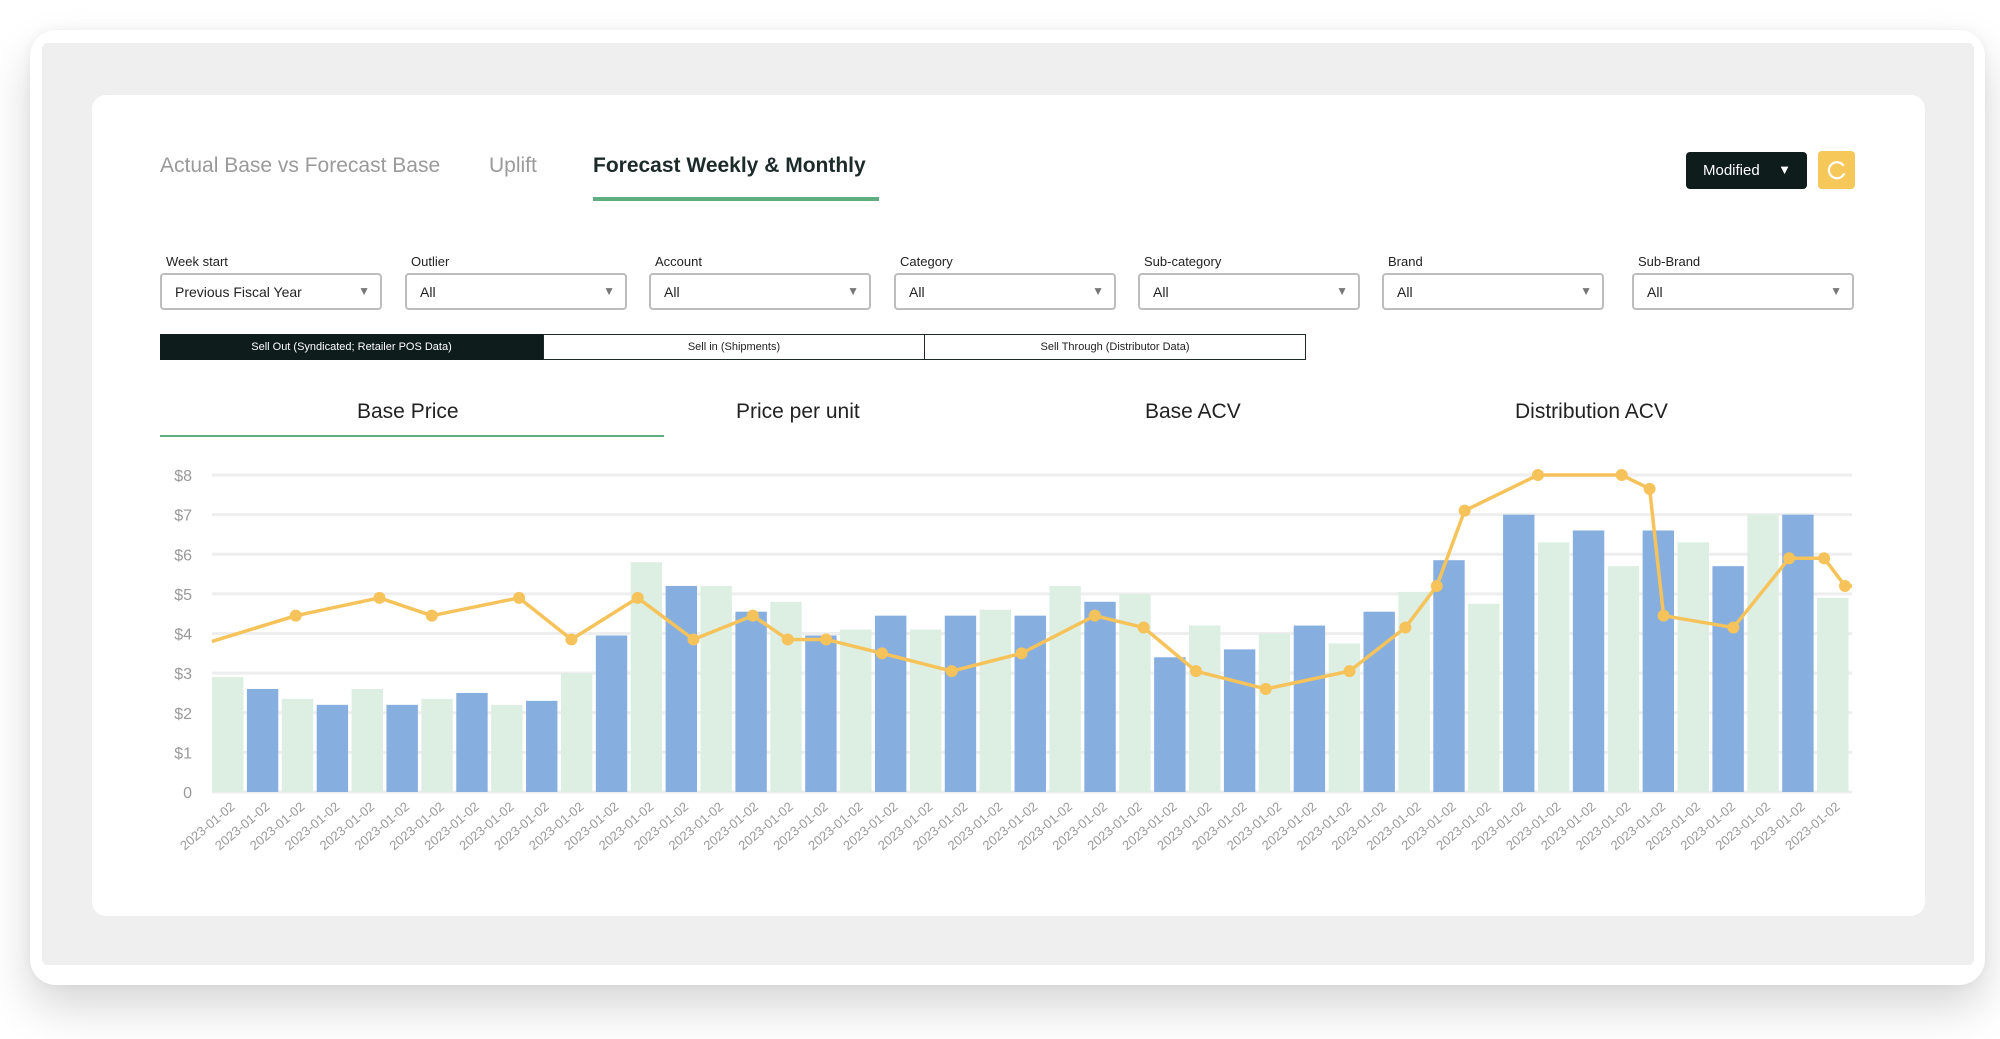 The image size is (2000, 1039). Describe the element at coordinates (1493, 291) in the screenshot. I see `brand-select: All ▼` at that location.